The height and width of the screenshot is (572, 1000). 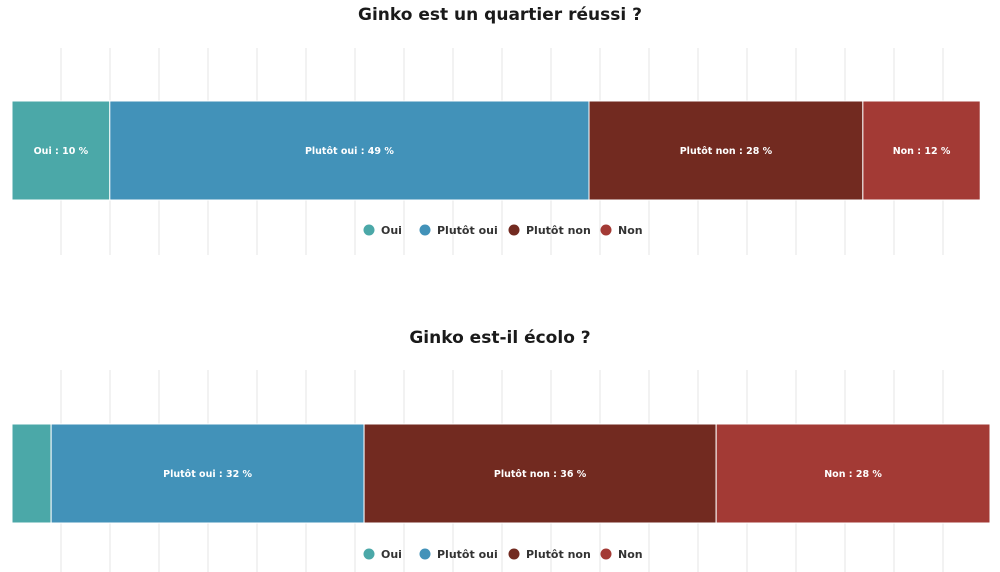 I want to click on data-label: Plutôt non : 36 %, so click(x=540, y=474).